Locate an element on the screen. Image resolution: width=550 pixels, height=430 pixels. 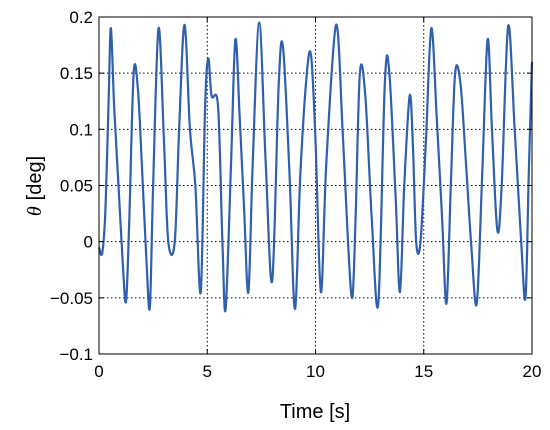
y-tick-labels: −0.1 −0.05 0 0.05 0.1 0.15 0.2 is located at coordinates (71, 186).